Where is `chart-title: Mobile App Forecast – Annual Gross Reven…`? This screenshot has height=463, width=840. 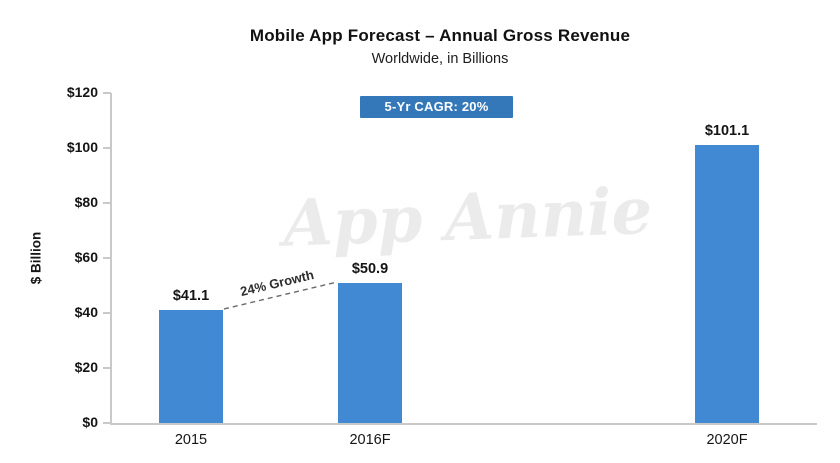 chart-title: Mobile App Forecast – Annual Gross Reven… is located at coordinates (440, 35).